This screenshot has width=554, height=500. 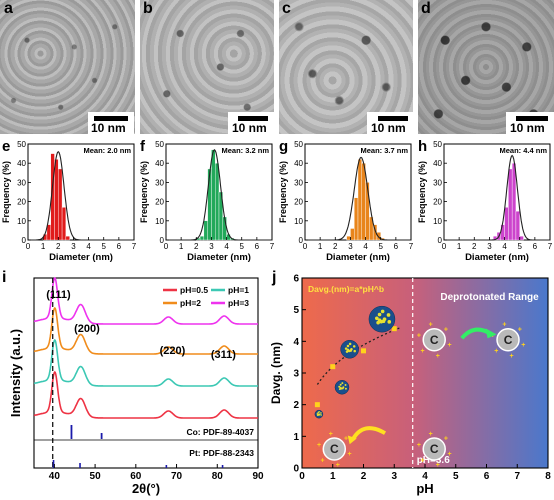 I want to click on scale-bar-b, so click(x=253, y=118).